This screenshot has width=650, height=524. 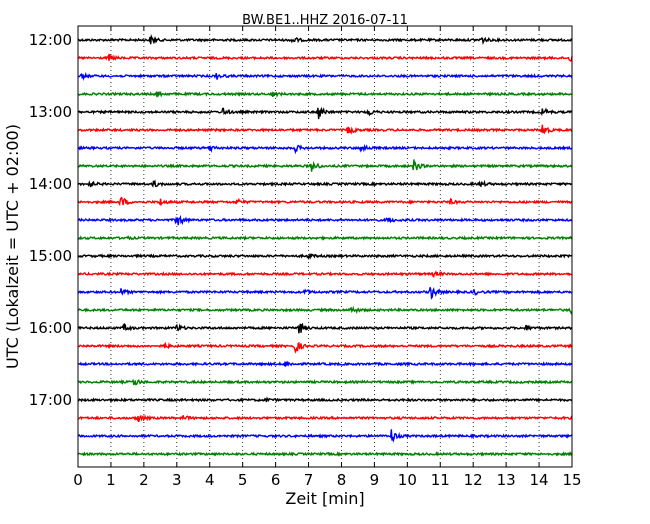 I want to click on x-tick-label: 9, so click(x=375, y=480).